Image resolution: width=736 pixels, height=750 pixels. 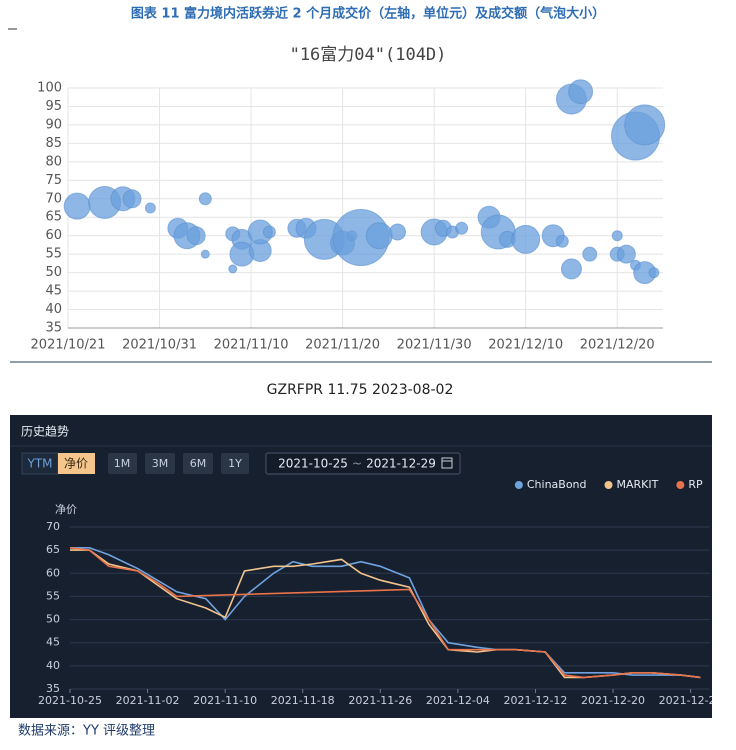 What do you see at coordinates (39, 464) in the screenshot?
I see `toggle-label: YTM` at bounding box center [39, 464].